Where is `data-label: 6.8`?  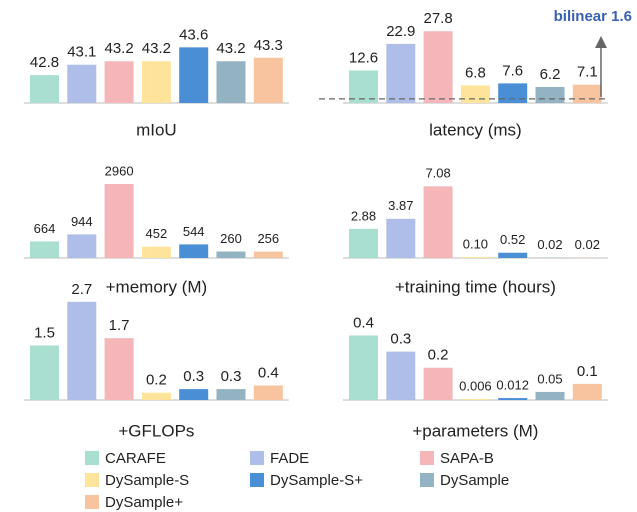
data-label: 6.8 is located at coordinates (475, 72).